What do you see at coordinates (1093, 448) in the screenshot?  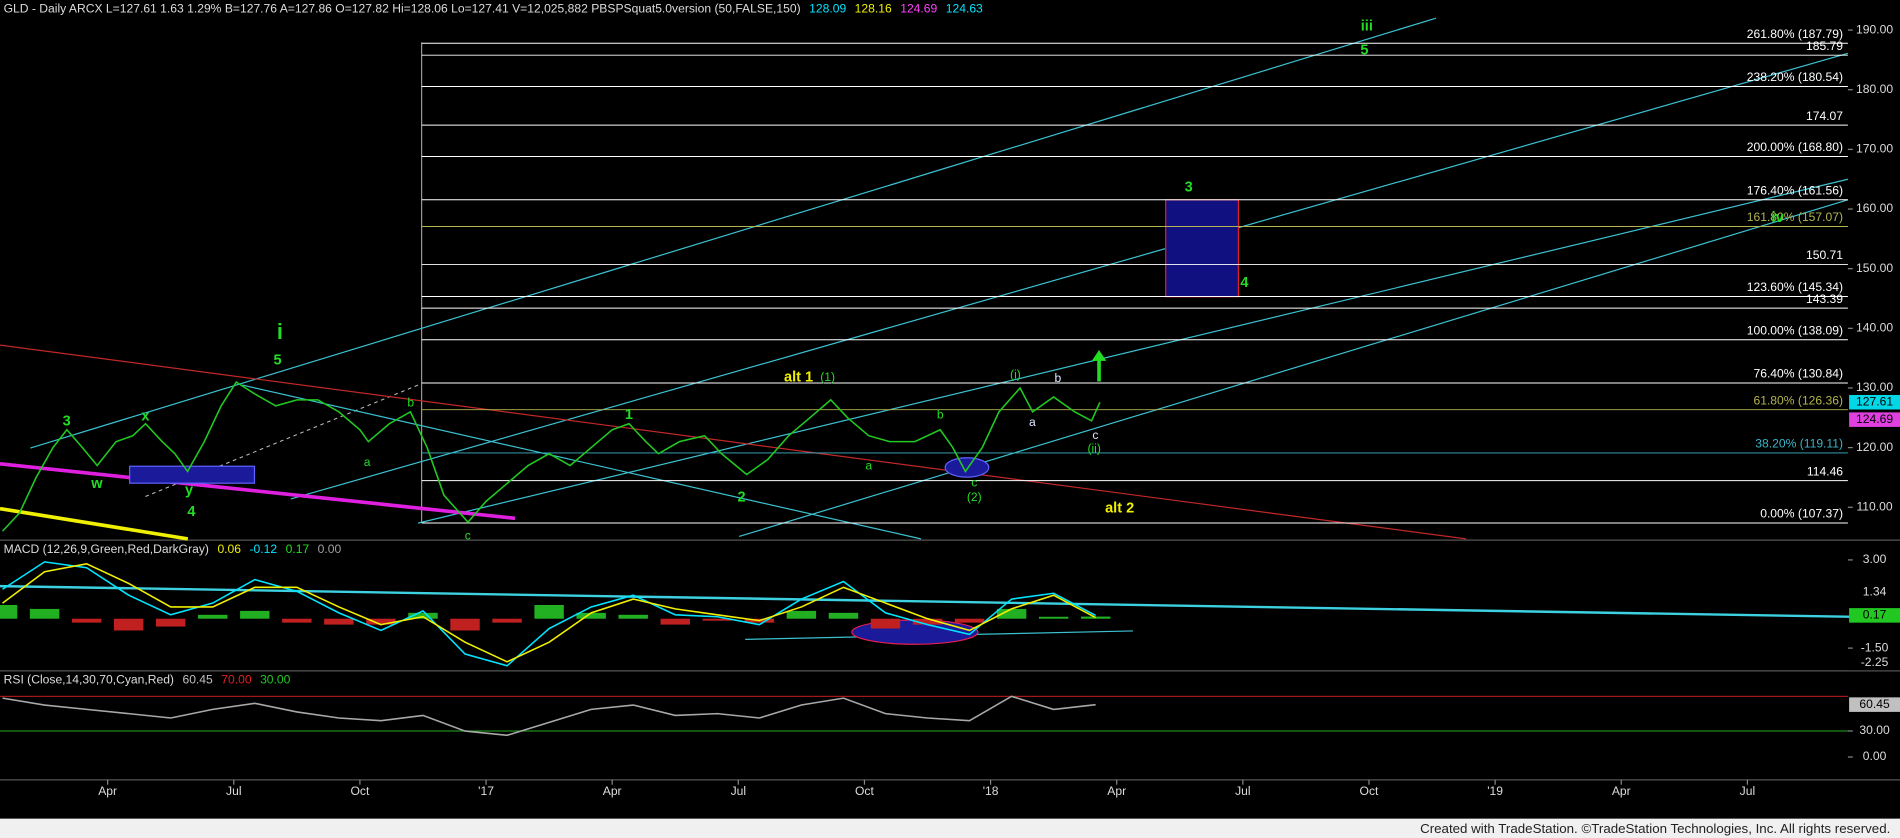 I see `wave-label: (ii)` at bounding box center [1093, 448].